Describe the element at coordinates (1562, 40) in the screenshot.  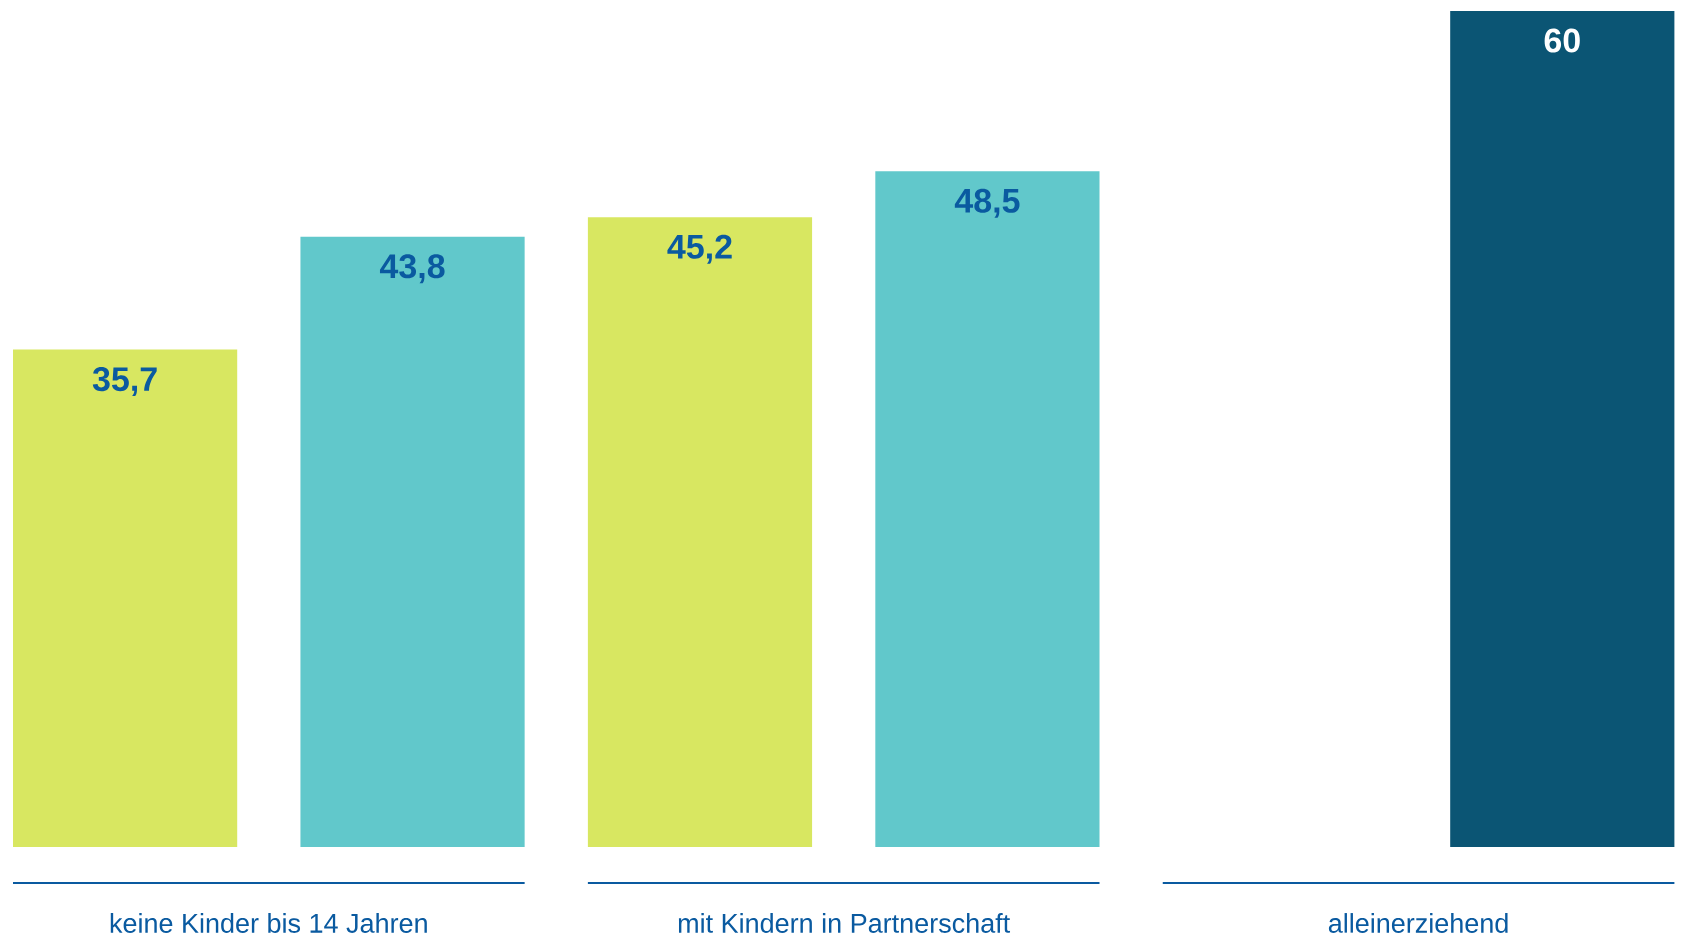
I see `data-label: 60` at that location.